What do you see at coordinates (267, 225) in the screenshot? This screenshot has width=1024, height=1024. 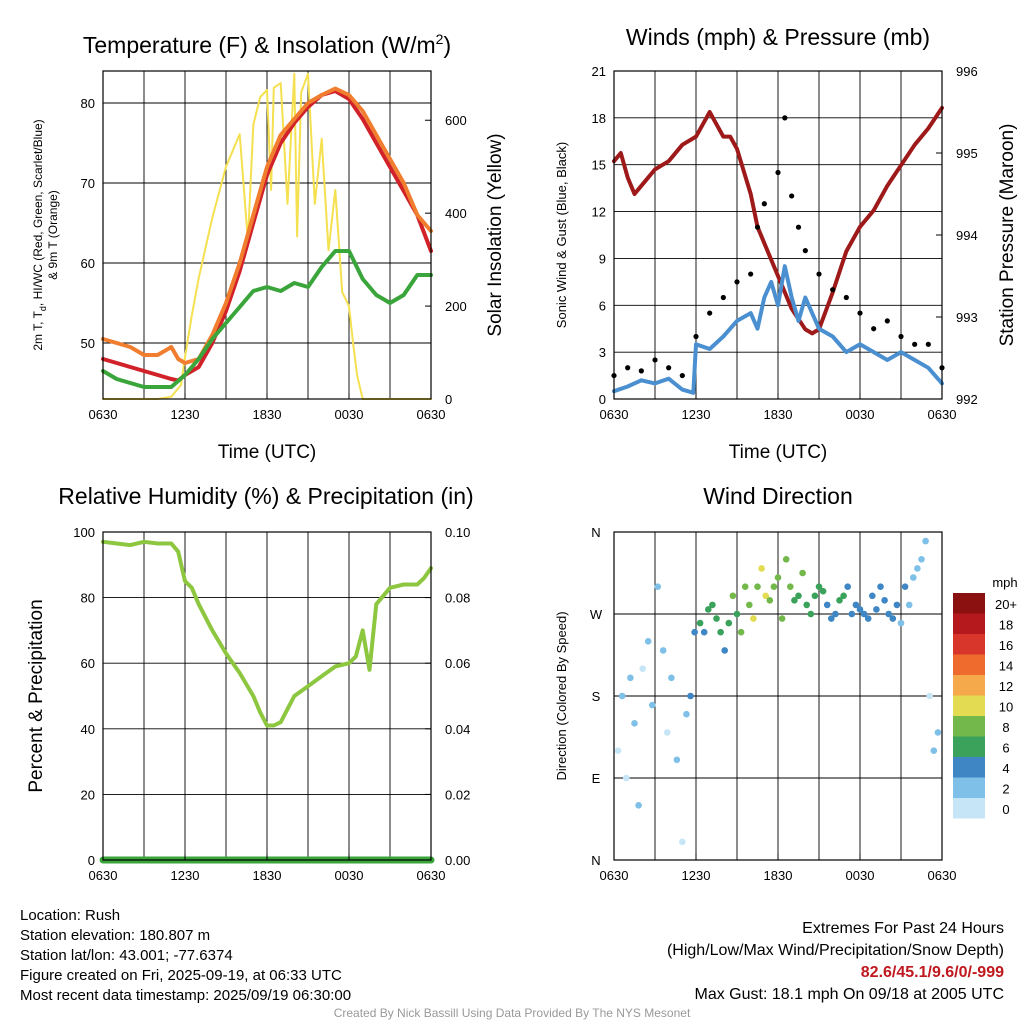 I see `9m-t-line` at bounding box center [267, 225].